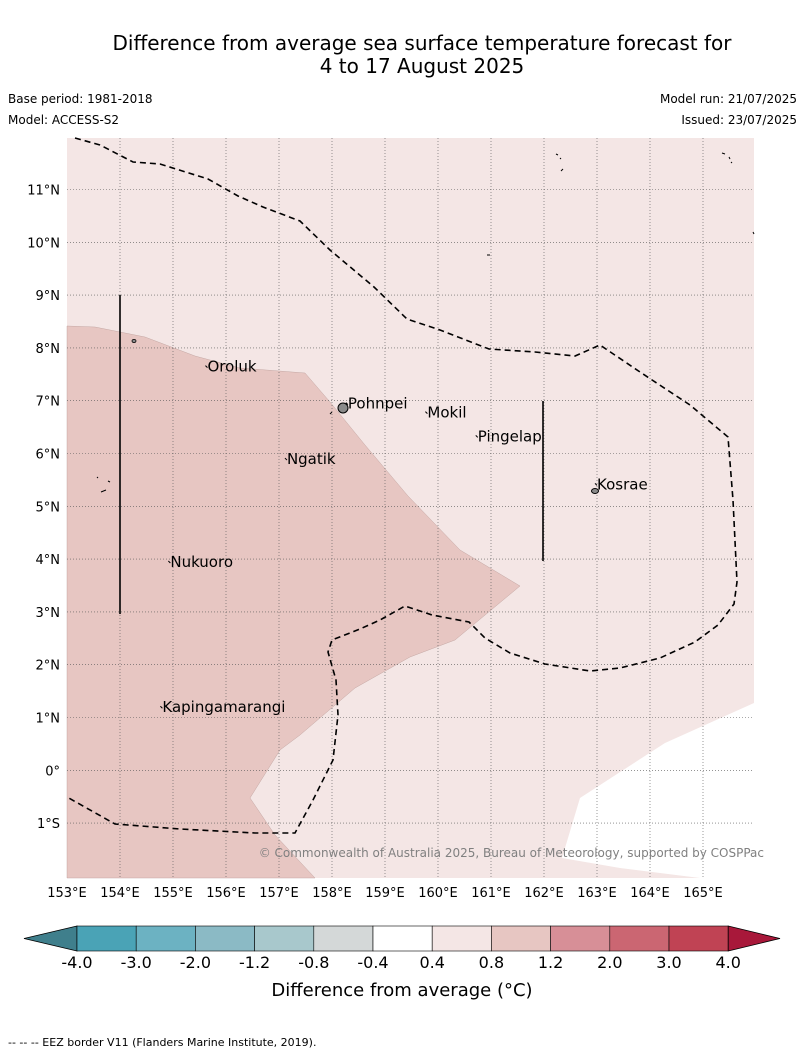 The width and height of the screenshot is (804, 1058). What do you see at coordinates (311, 459) in the screenshot?
I see `place-label: Ngatik` at bounding box center [311, 459].